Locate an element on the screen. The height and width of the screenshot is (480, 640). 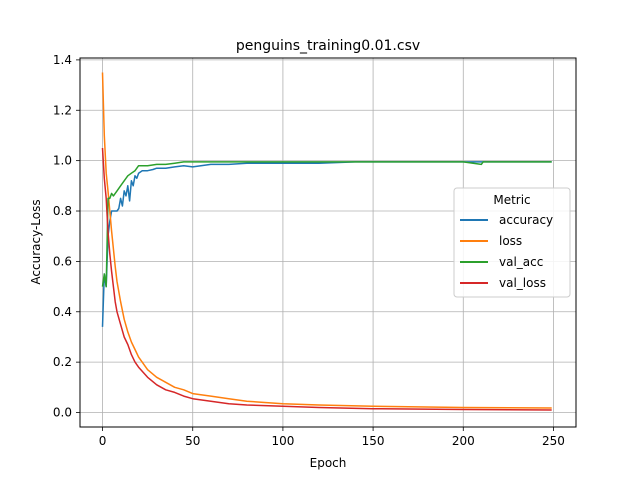
legend-label: loss is located at coordinates (510, 241).